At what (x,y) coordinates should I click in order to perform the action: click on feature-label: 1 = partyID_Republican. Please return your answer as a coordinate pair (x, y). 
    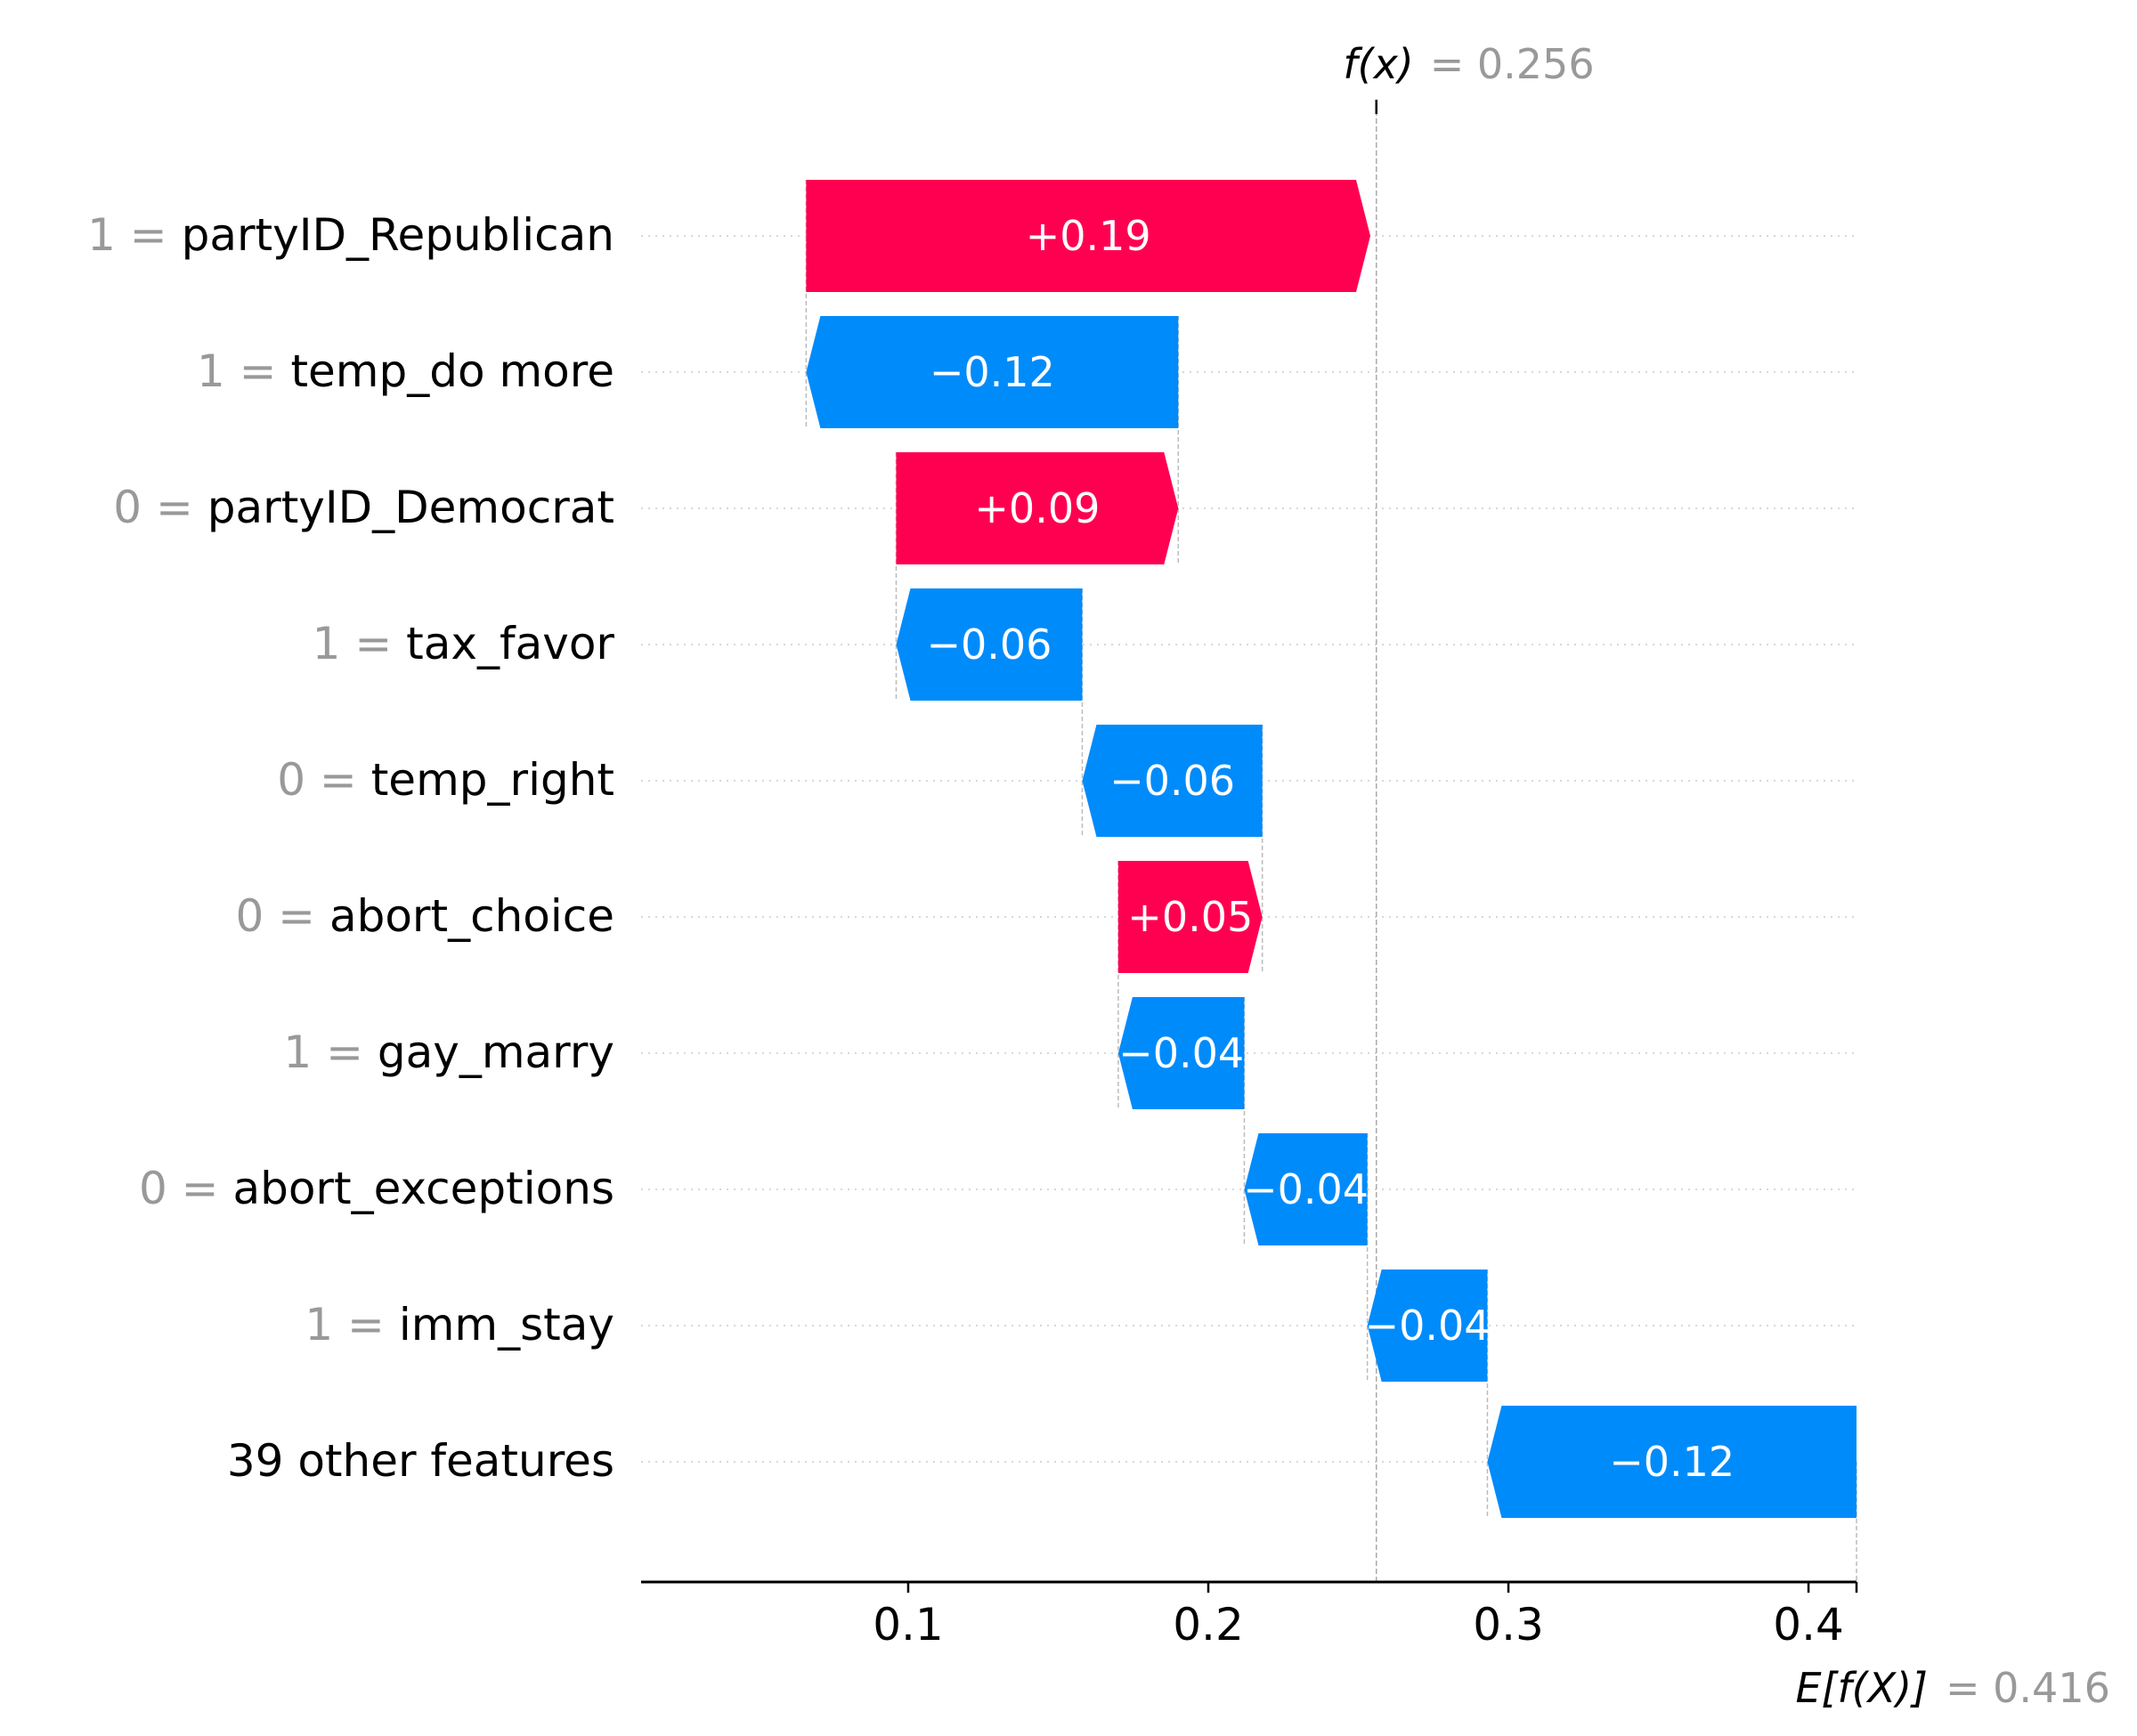
    Looking at the image, I should click on (350, 235).